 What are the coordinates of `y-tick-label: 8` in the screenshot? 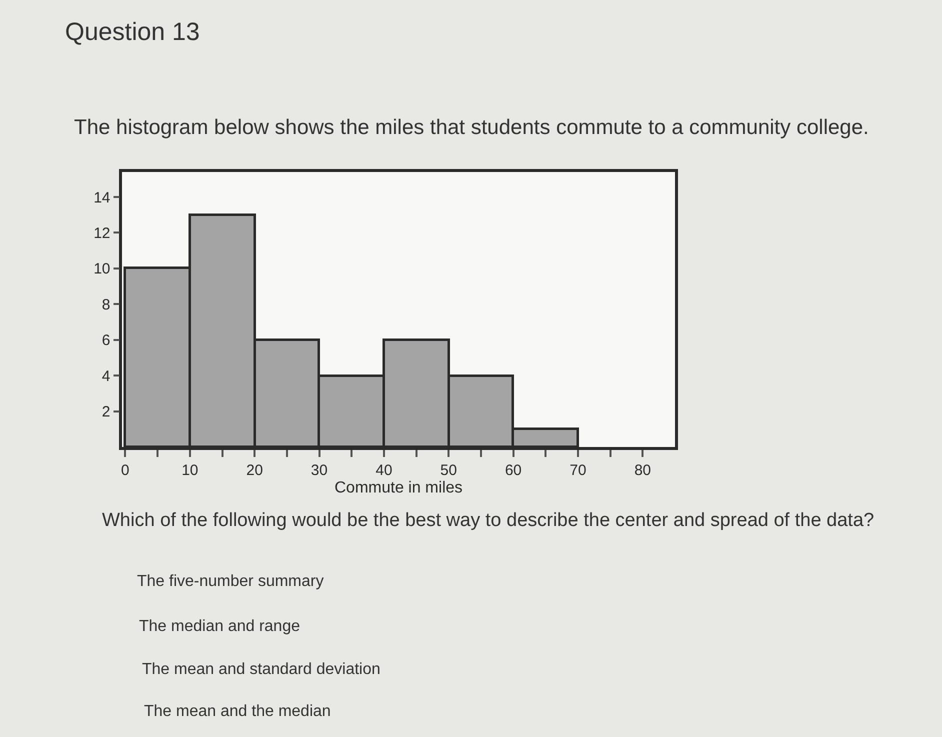 It's located at (106, 305).